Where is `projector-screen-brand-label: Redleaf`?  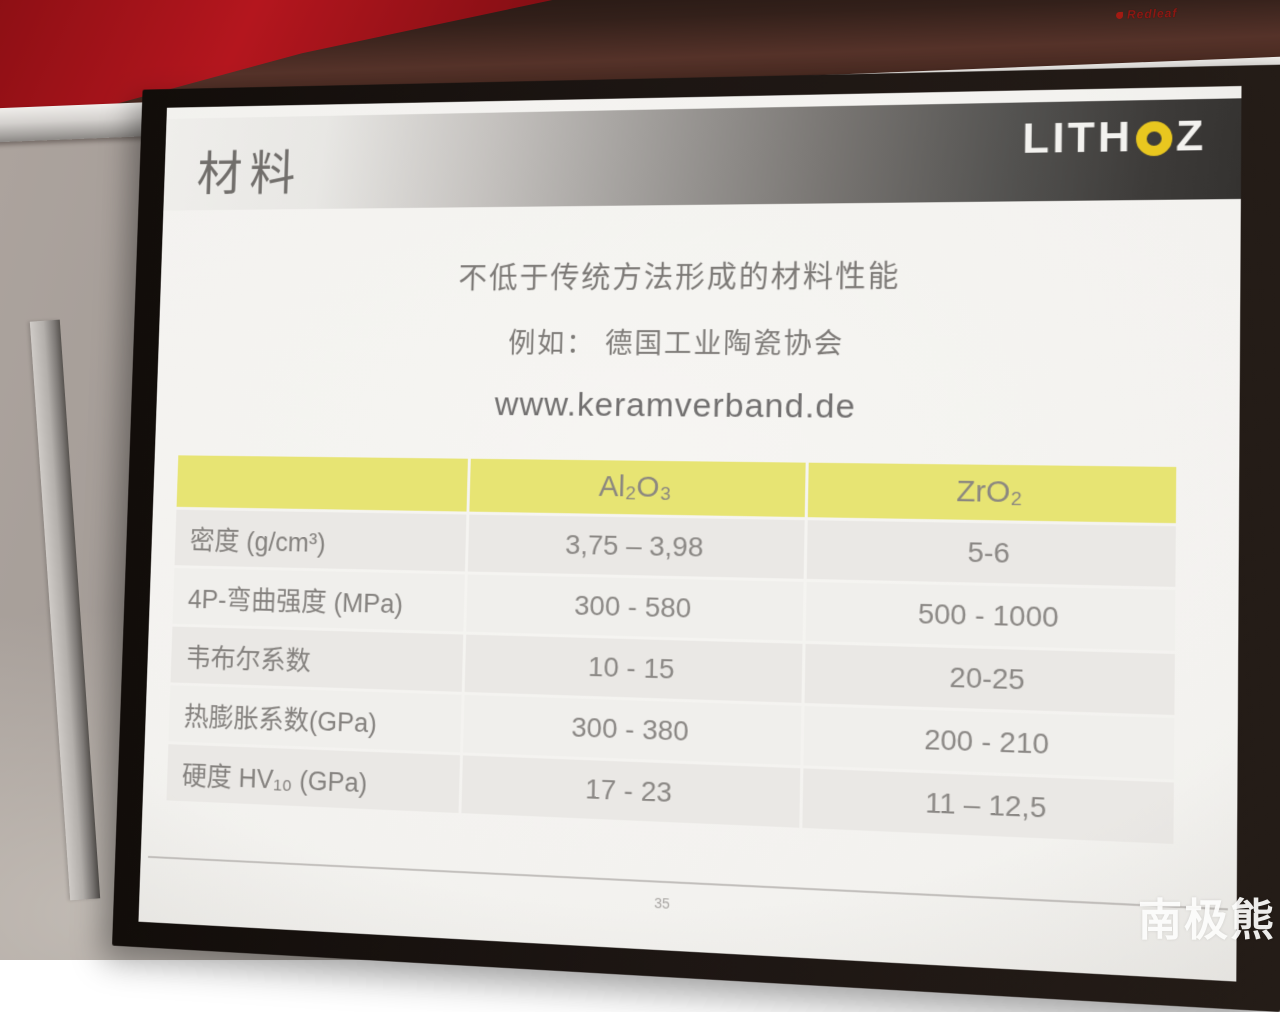
projector-screen-brand-label: Redleaf is located at coordinates (1152, 13).